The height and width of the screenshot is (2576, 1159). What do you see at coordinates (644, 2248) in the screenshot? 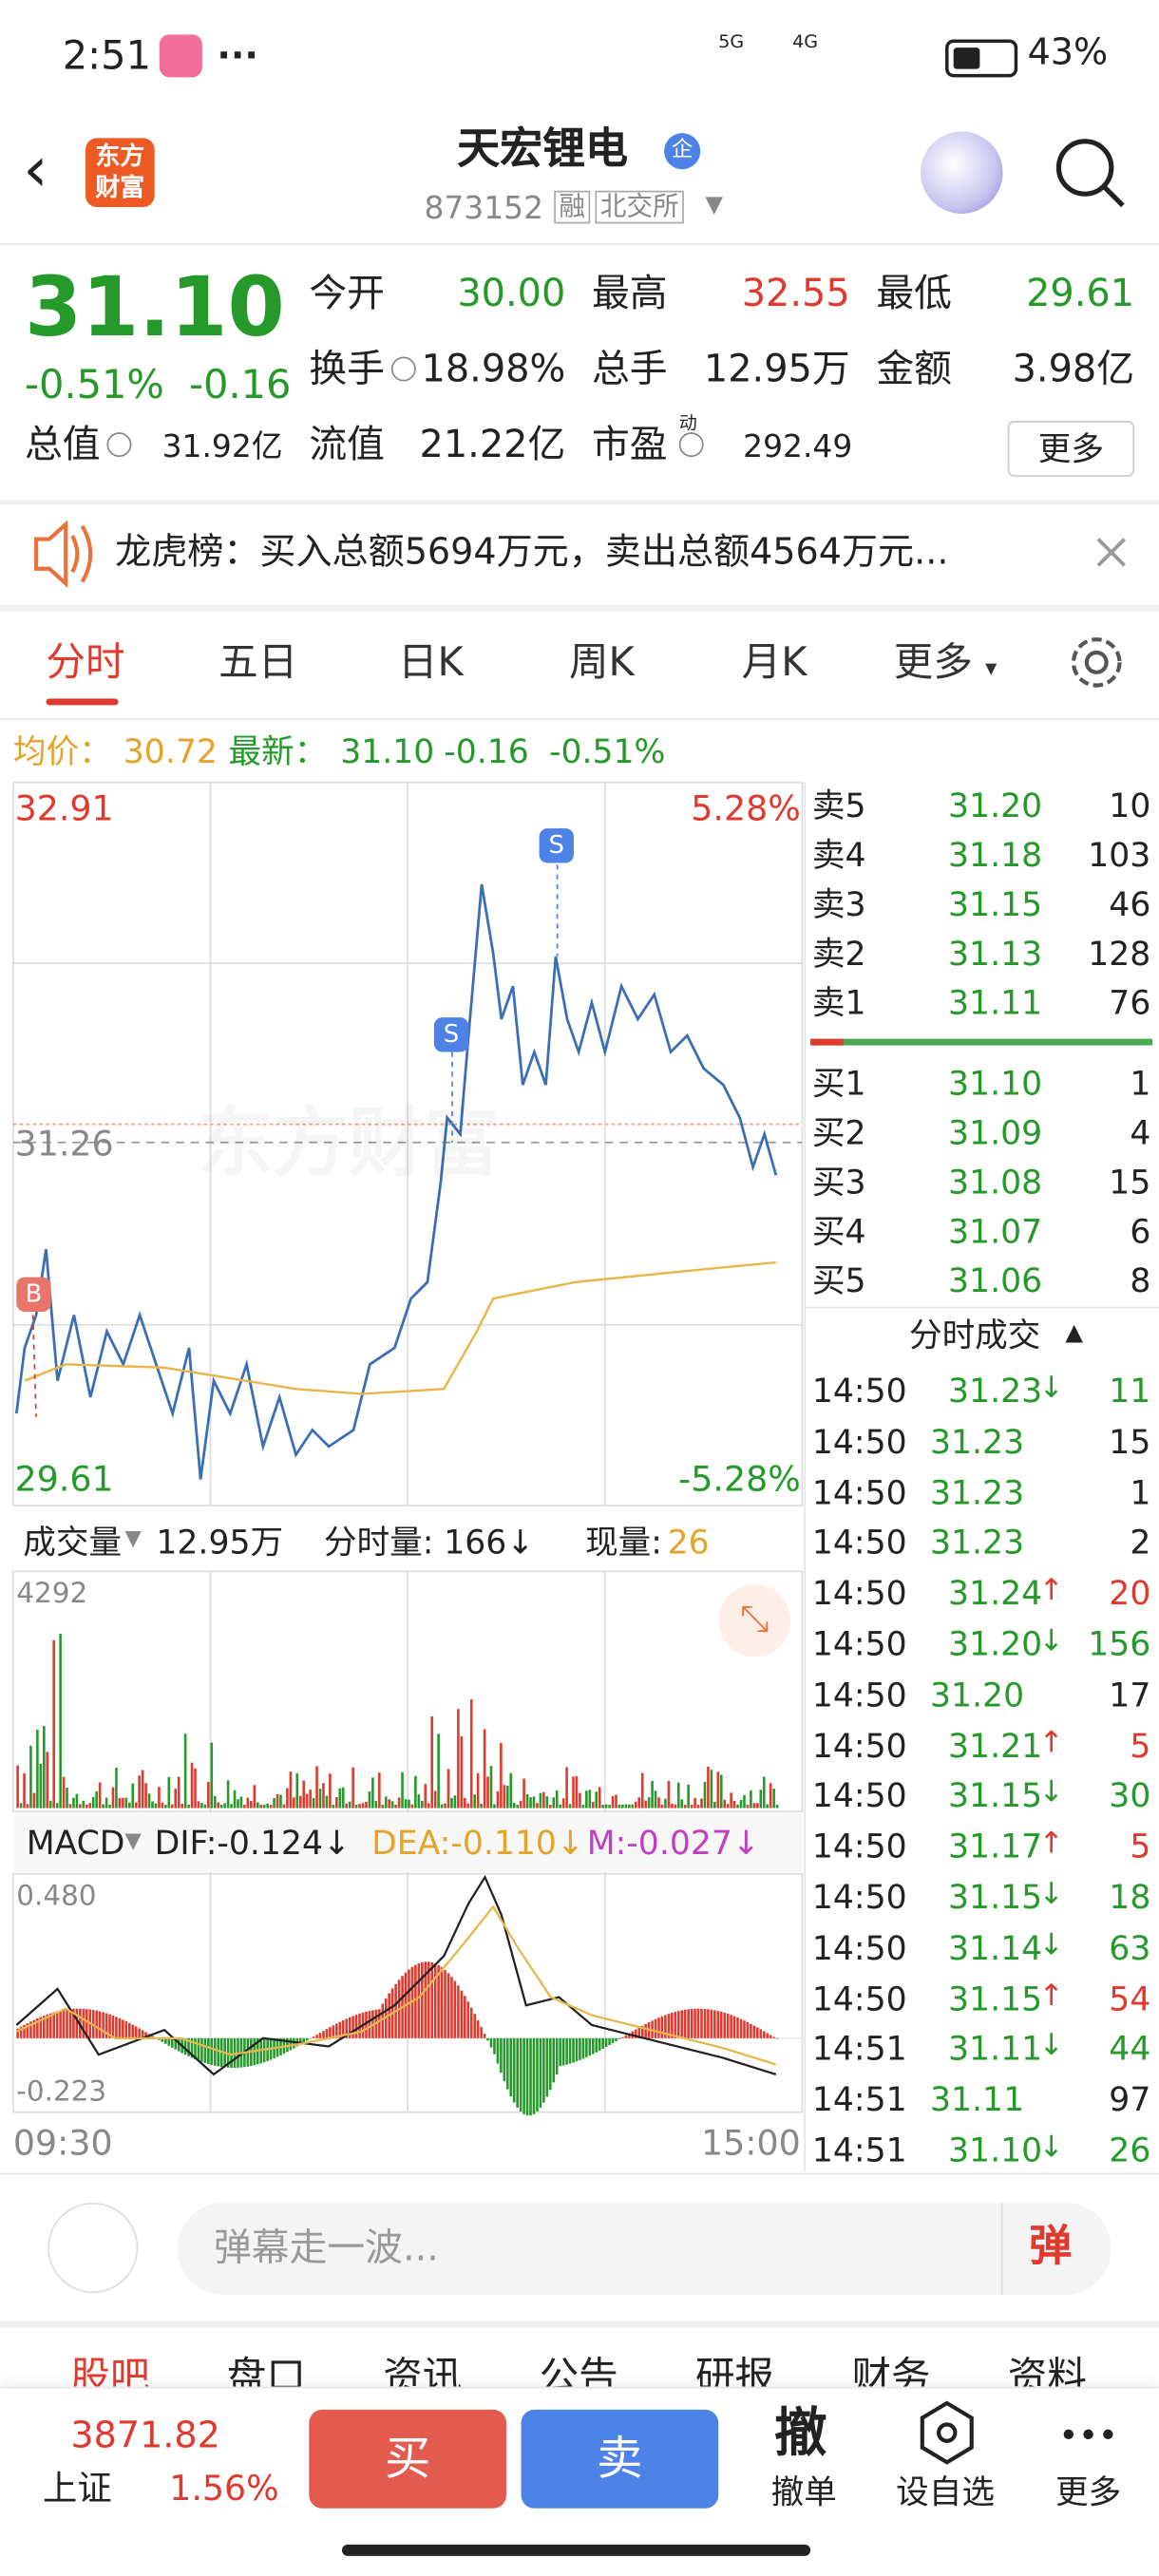
I see `comment-input` at bounding box center [644, 2248].